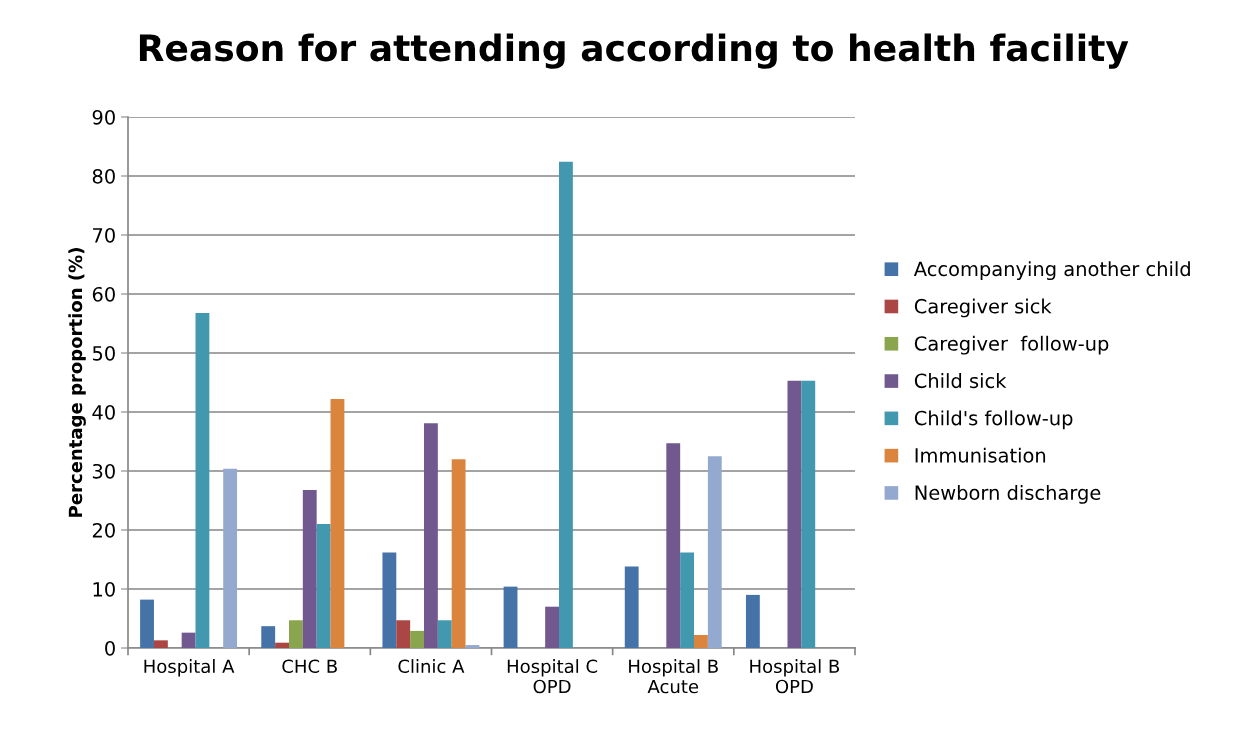 The height and width of the screenshot is (744, 1253). I want to click on legend-label: Caregiver sick, so click(983, 308).